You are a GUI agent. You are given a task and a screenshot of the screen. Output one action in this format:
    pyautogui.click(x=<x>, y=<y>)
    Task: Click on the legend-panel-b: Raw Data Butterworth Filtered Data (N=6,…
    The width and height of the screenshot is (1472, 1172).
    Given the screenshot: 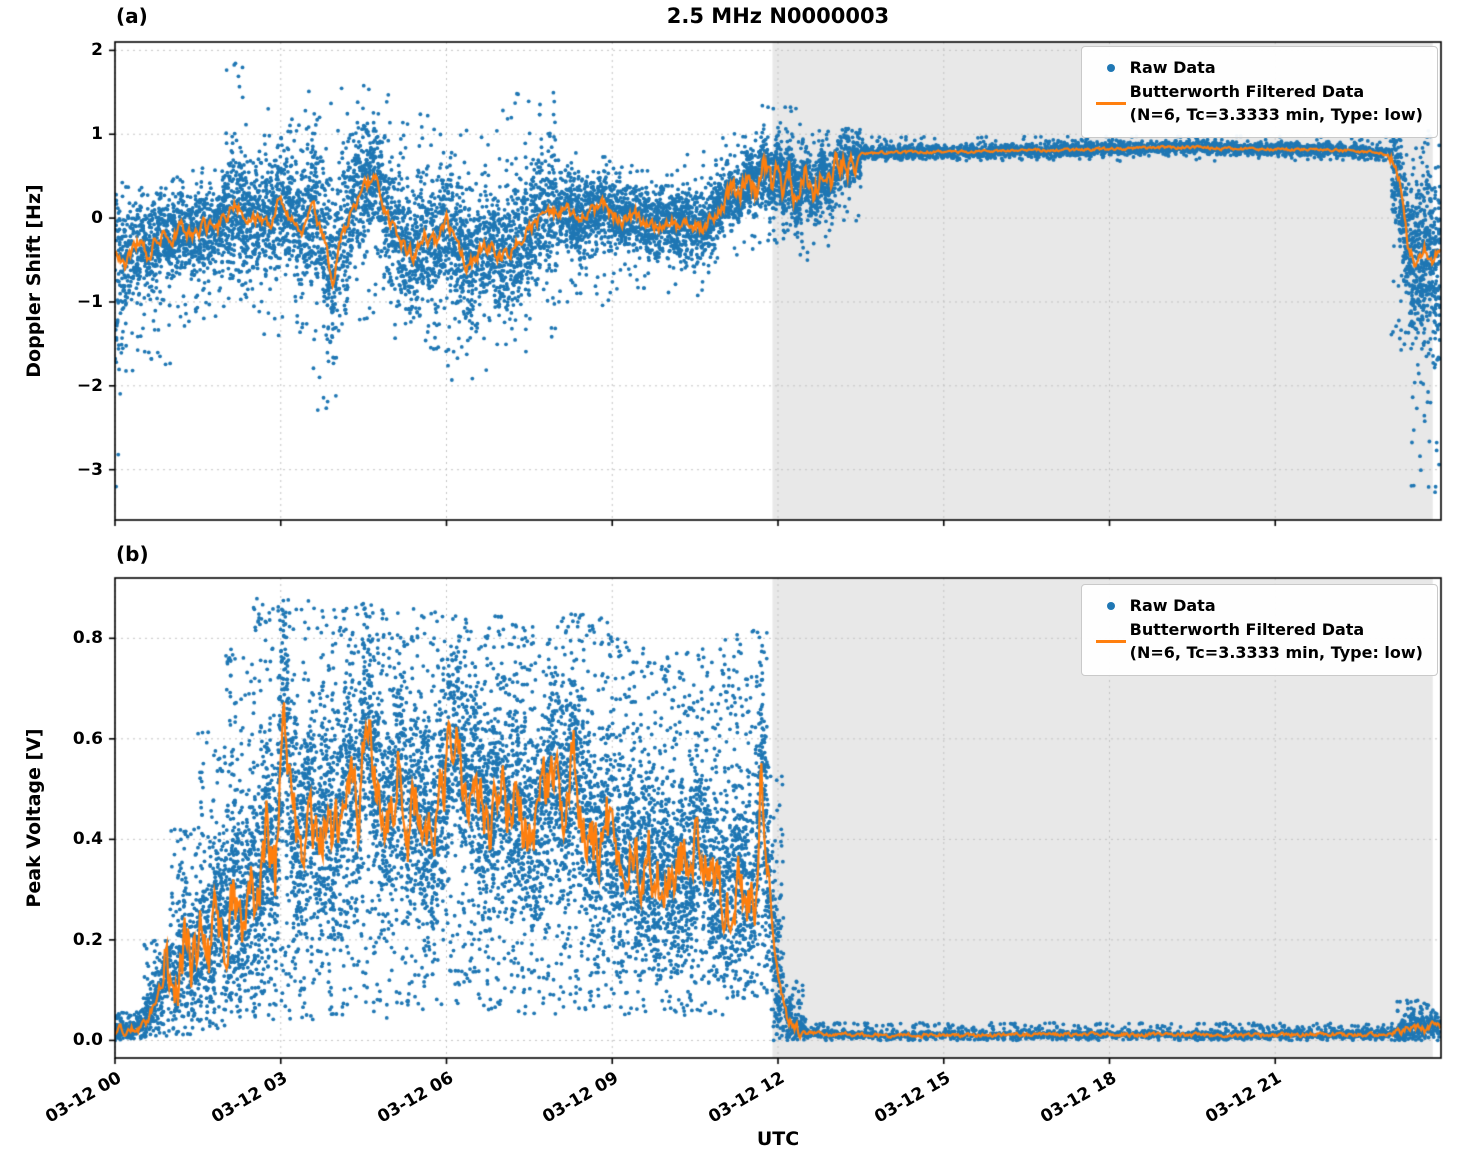 What is the action you would take?
    pyautogui.click(x=1259, y=630)
    